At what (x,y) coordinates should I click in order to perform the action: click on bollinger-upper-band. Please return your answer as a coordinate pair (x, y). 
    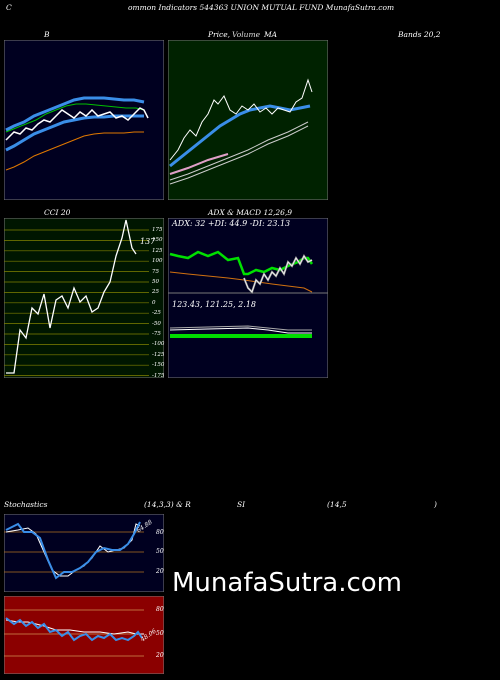
    Looking at the image, I should click on (75, 114).